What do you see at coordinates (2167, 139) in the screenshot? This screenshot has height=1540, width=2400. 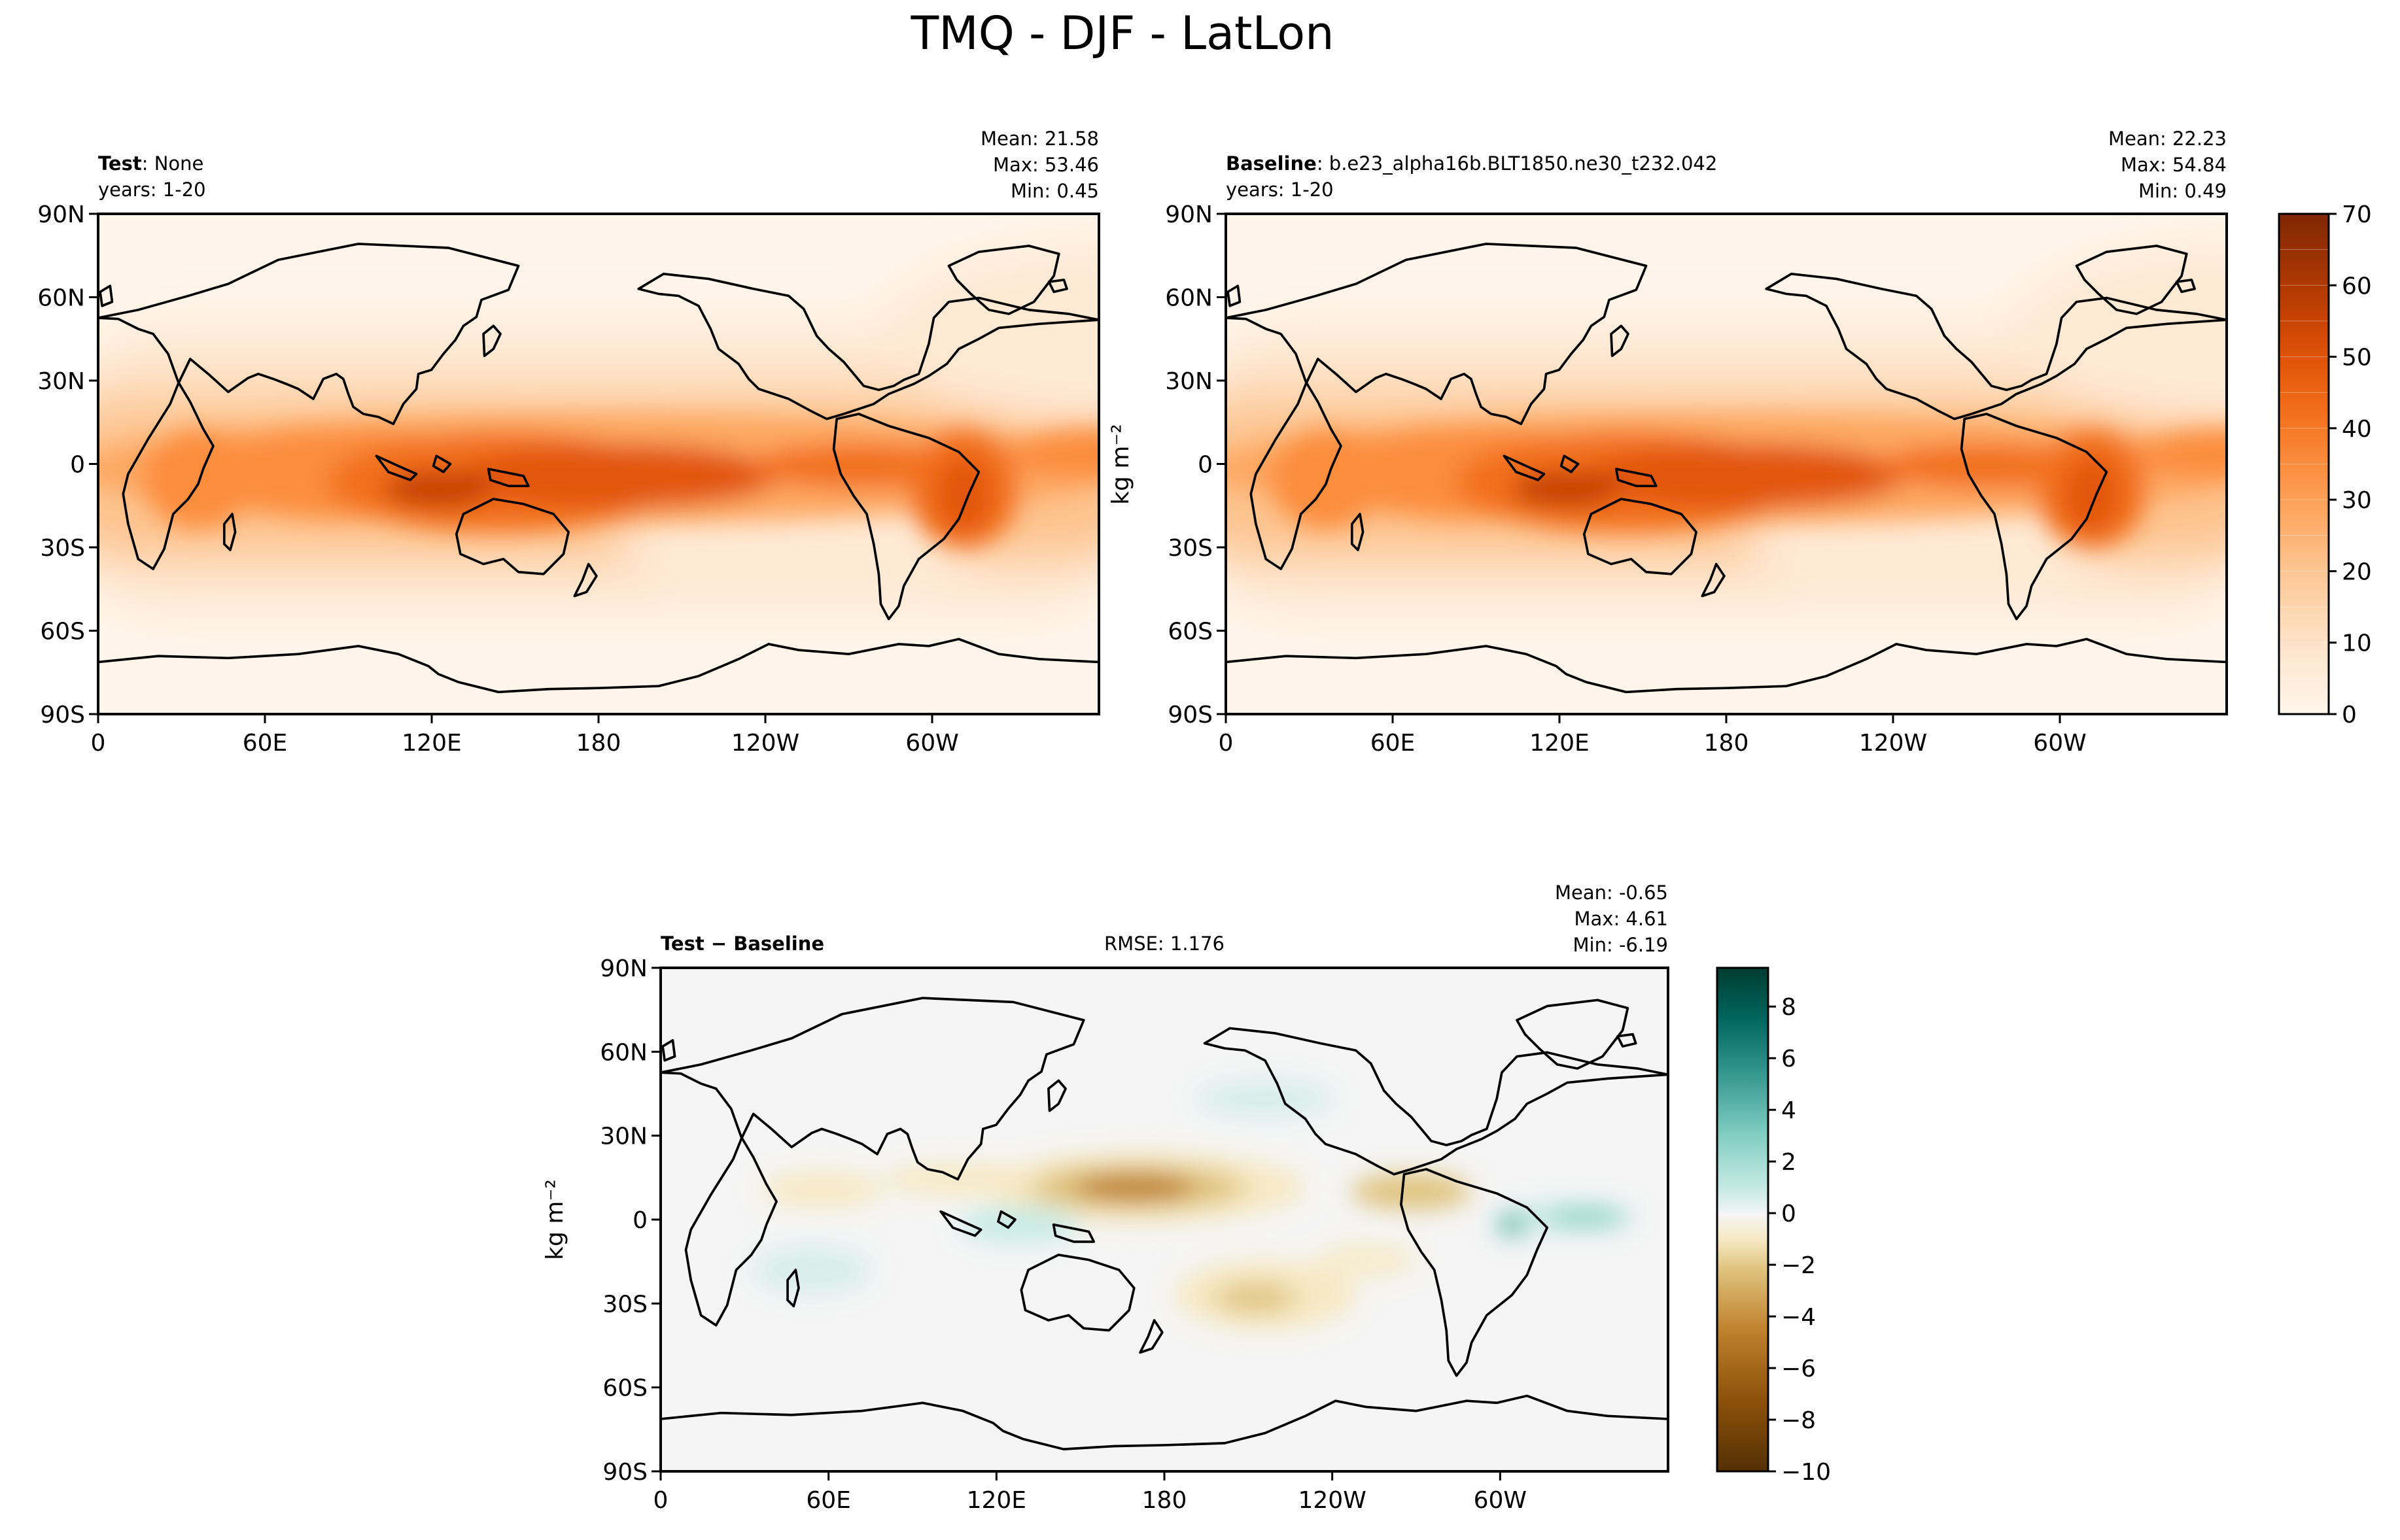 I see `baseline-mean: Mean: 22.23` at bounding box center [2167, 139].